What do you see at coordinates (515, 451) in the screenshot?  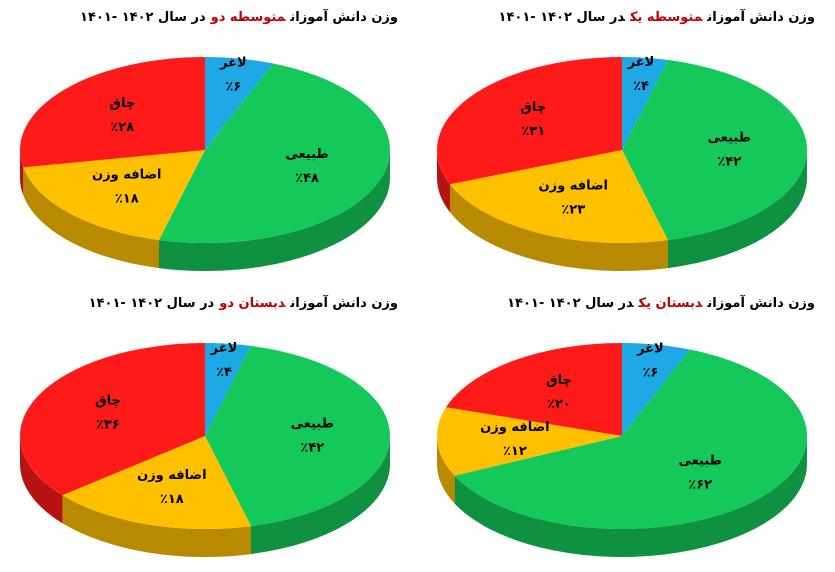 I see `value-label: ٪۱۲` at bounding box center [515, 451].